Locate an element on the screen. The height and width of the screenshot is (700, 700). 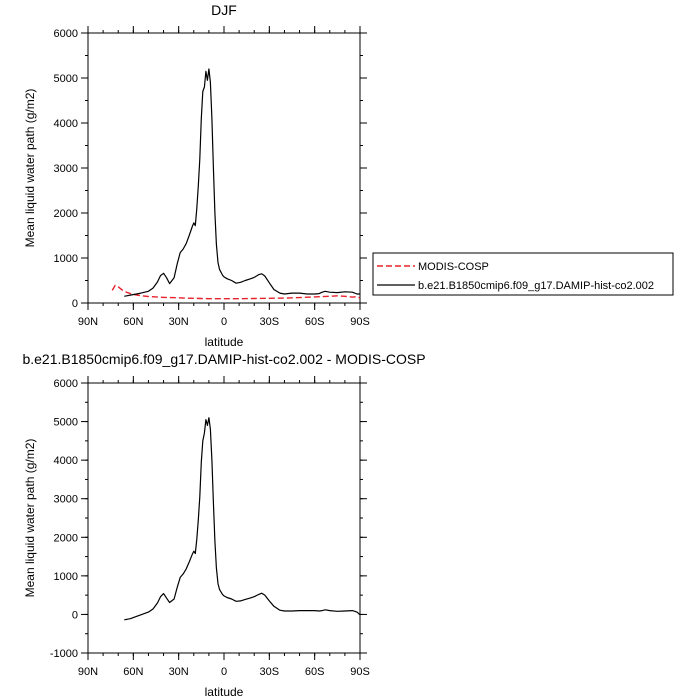
top-y-tick-label: 5000 is located at coordinates (66, 79).